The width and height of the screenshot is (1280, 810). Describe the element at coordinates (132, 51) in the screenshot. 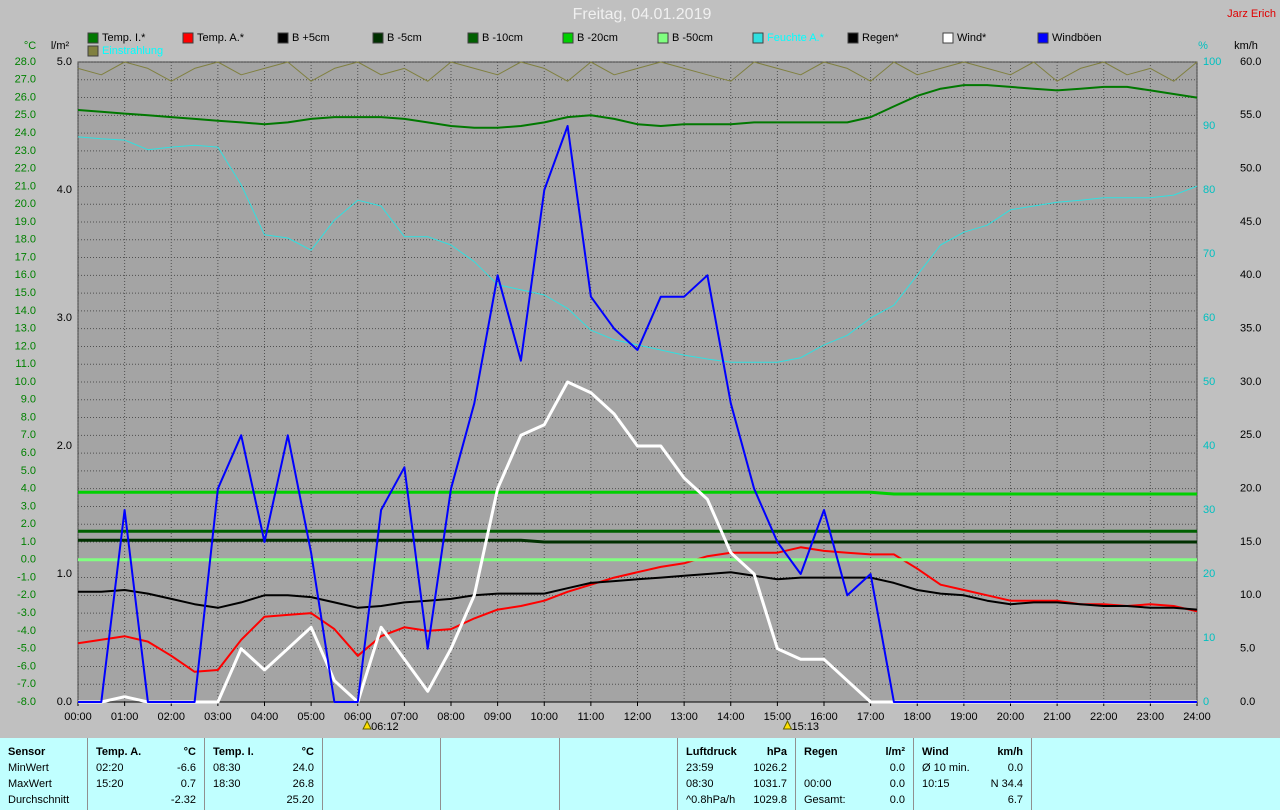

I see `legend-label: Einstrahlung` at that location.